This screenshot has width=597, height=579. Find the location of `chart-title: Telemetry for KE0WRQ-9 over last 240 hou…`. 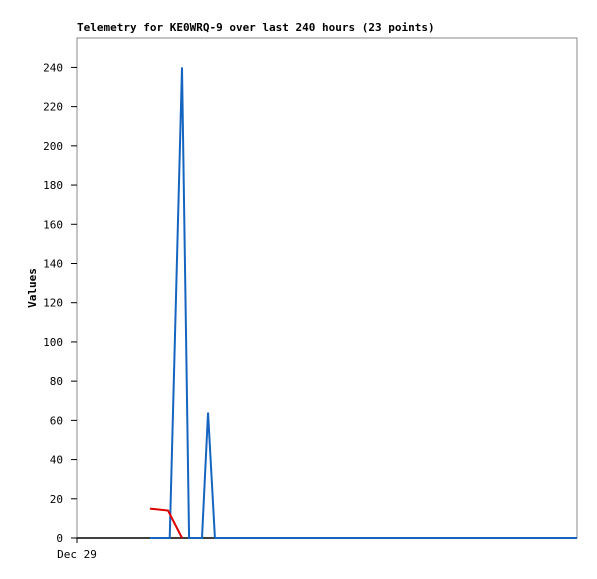

chart-title: Telemetry for KE0WRQ-9 over last 240 hou… is located at coordinates (256, 27).